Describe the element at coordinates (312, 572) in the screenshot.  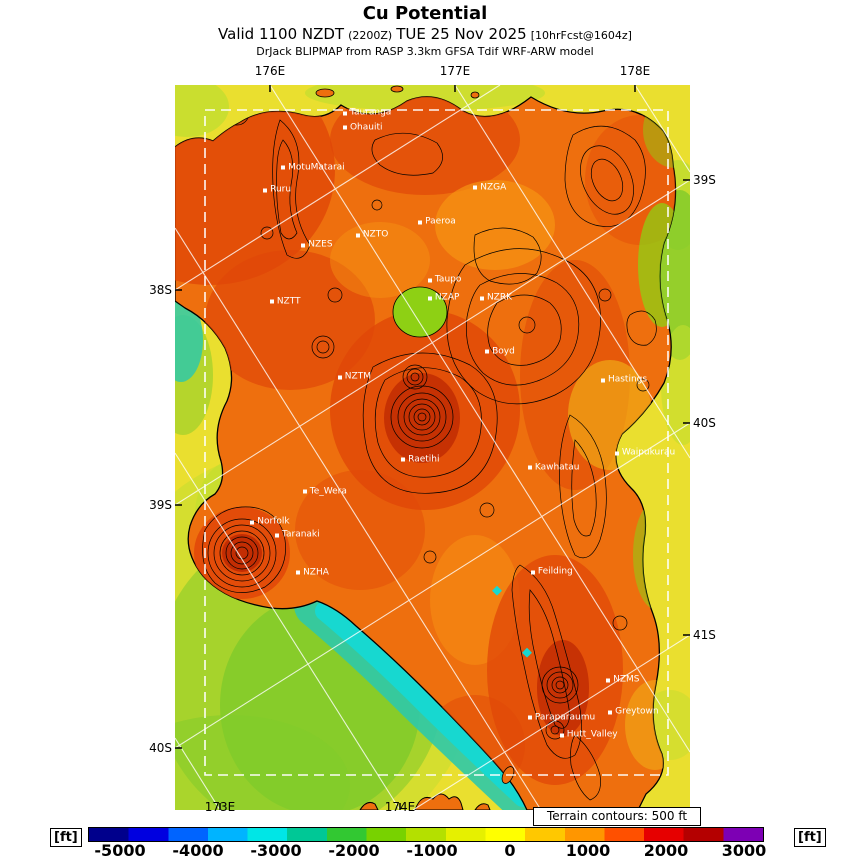
I see `station-marker-NZHA: NZHA` at that location.